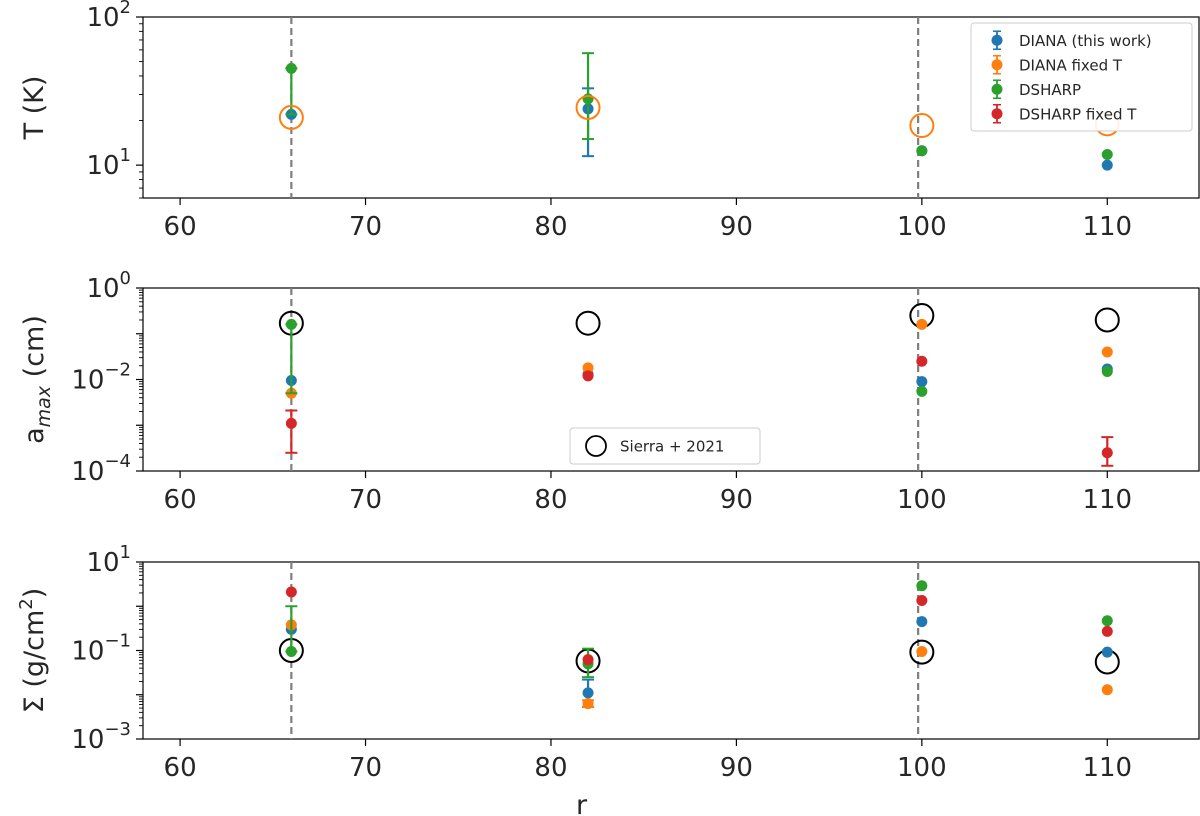 The height and width of the screenshot is (816, 1200). What do you see at coordinates (997, 114) in the screenshot?
I see `legend-marker-dsharp-fixed-t` at bounding box center [997, 114].